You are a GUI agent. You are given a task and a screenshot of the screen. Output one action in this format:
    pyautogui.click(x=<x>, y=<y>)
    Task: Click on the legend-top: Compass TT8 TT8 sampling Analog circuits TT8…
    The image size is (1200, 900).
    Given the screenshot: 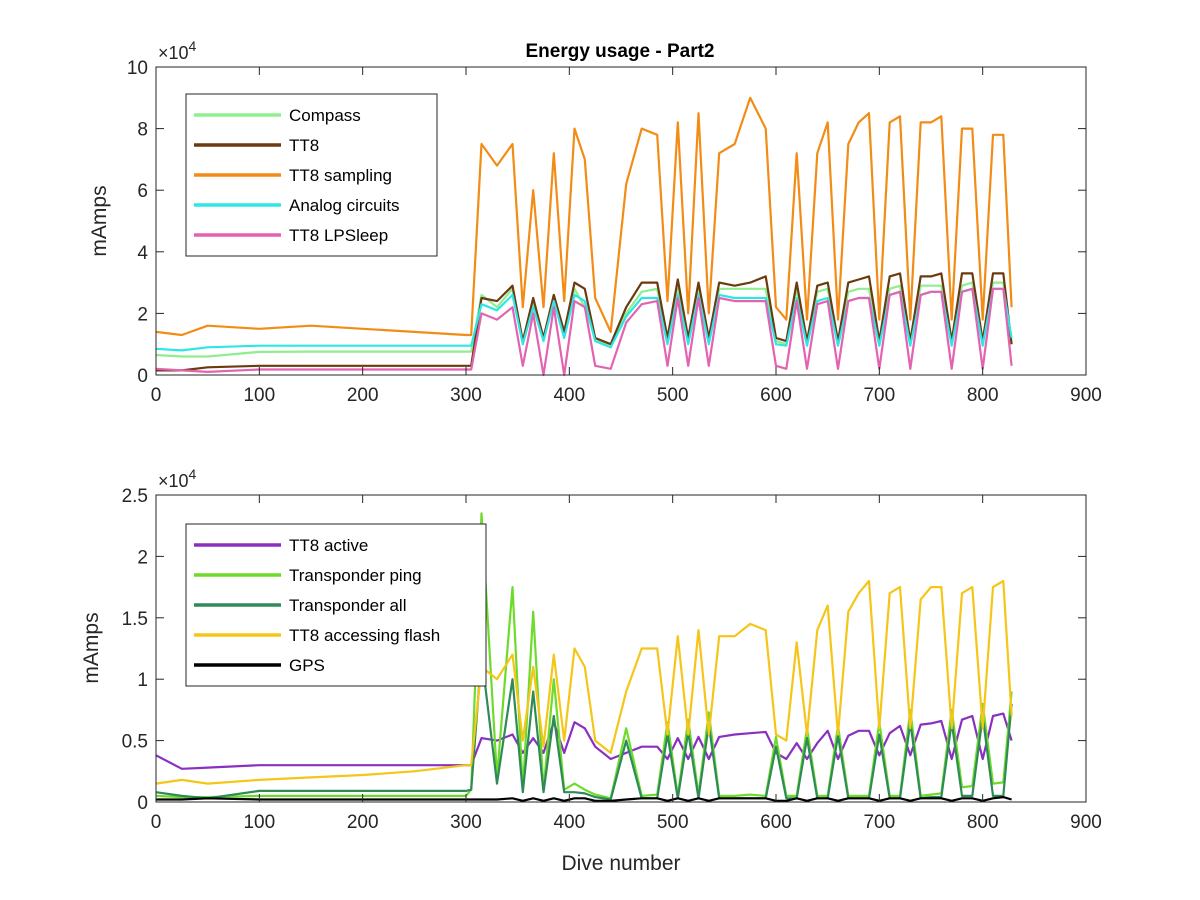 What is the action you would take?
    pyautogui.click(x=311, y=175)
    